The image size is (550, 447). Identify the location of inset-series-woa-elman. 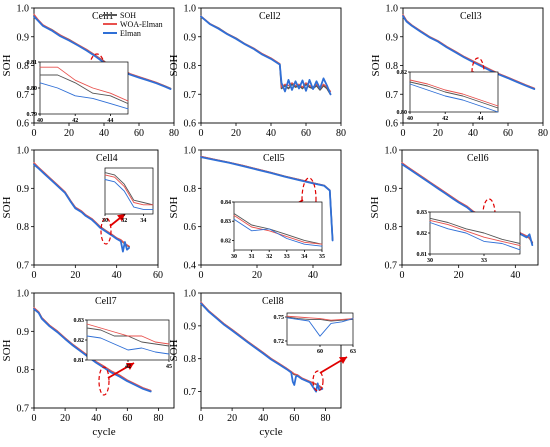
(129, 190).